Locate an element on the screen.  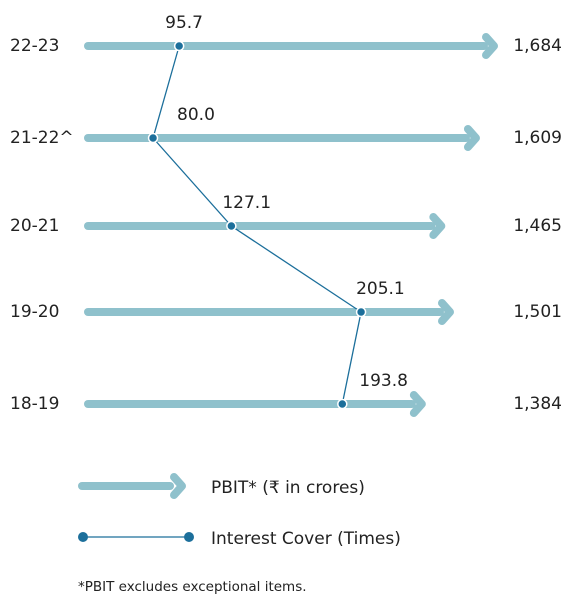
bar-value-label: 1,501 is located at coordinates (537, 312).